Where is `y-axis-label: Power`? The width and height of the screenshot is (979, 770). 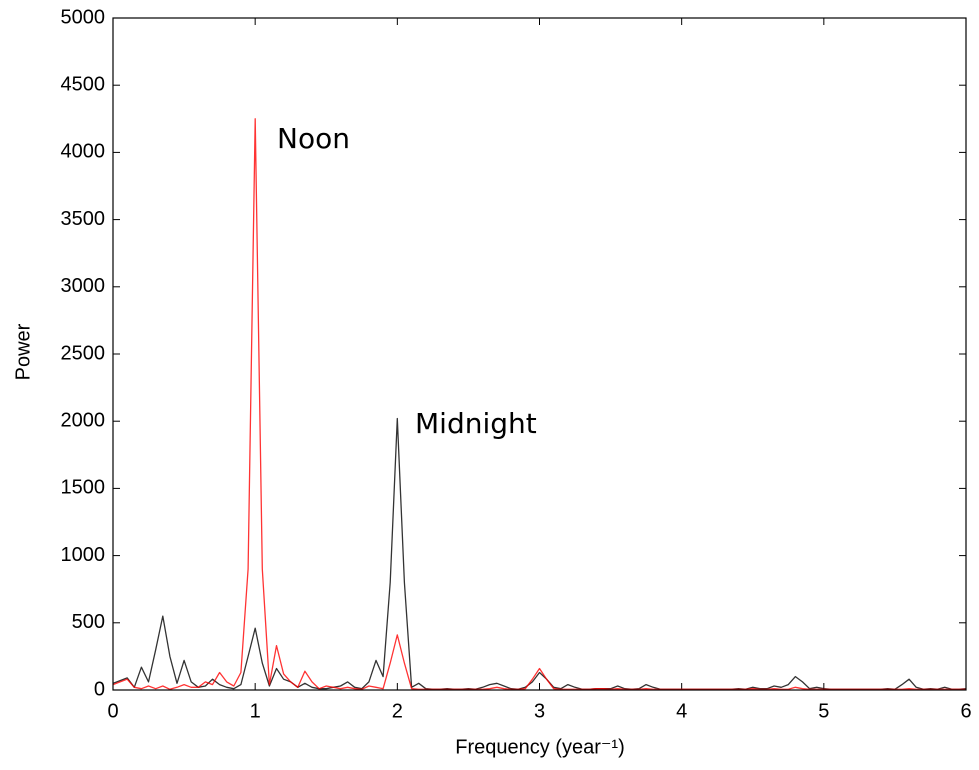 y-axis-label: Power is located at coordinates (23, 351).